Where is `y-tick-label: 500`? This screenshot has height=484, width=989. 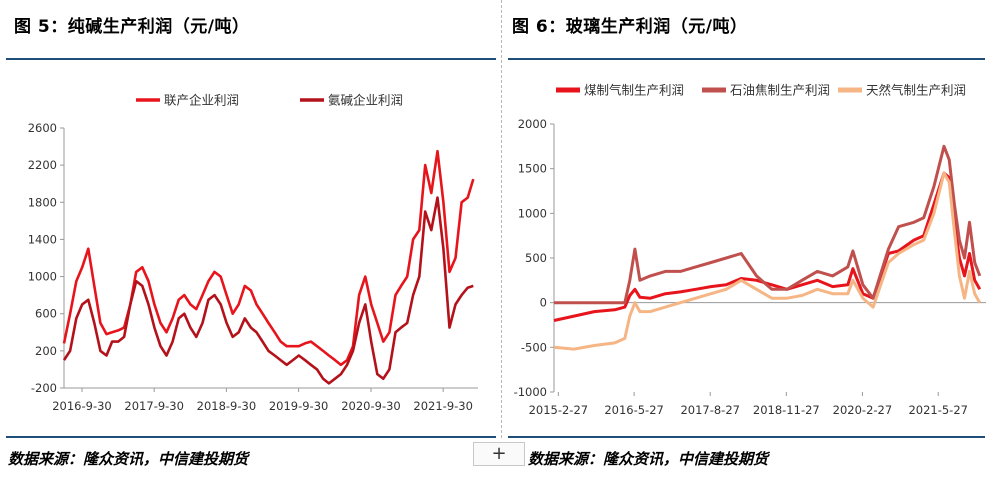 y-tick-label: 500 is located at coordinates (536, 258).